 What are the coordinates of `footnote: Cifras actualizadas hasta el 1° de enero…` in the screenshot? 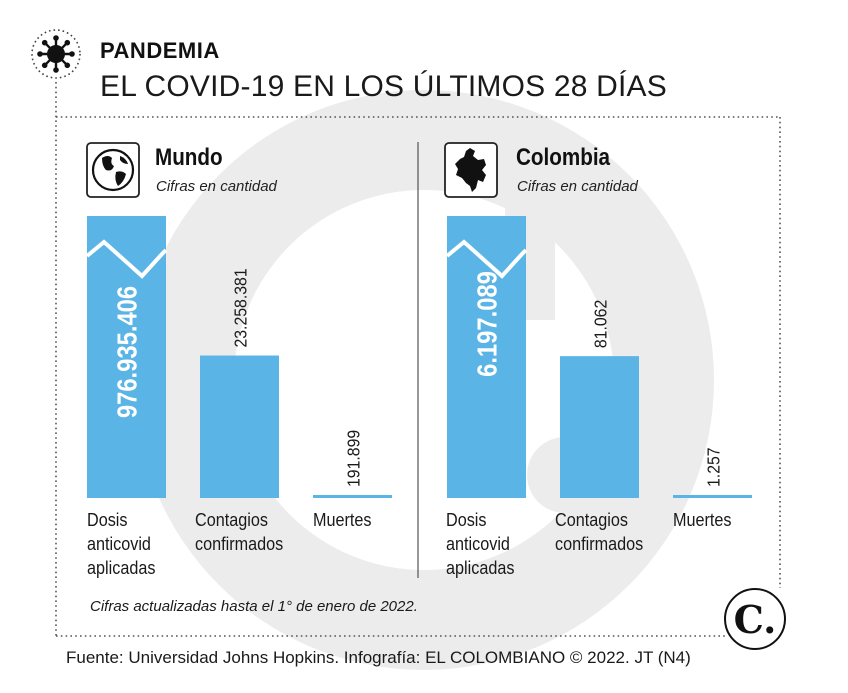 It's located at (254, 606).